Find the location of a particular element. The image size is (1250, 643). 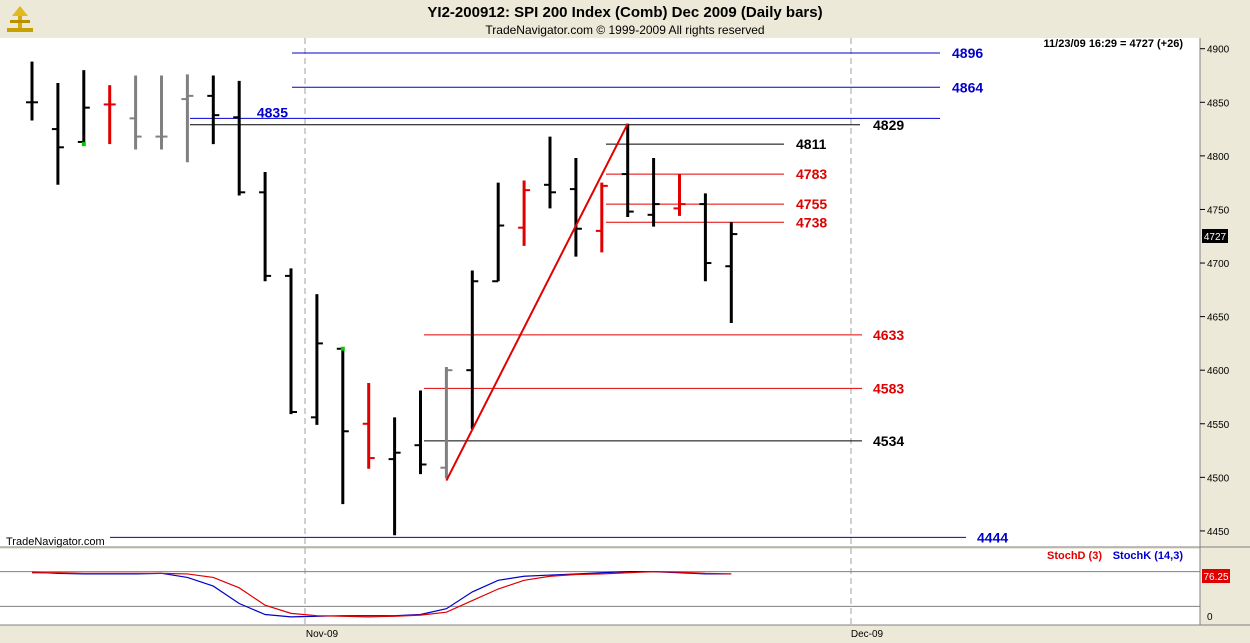

level-label-4755: 4755 is located at coordinates (811, 204).